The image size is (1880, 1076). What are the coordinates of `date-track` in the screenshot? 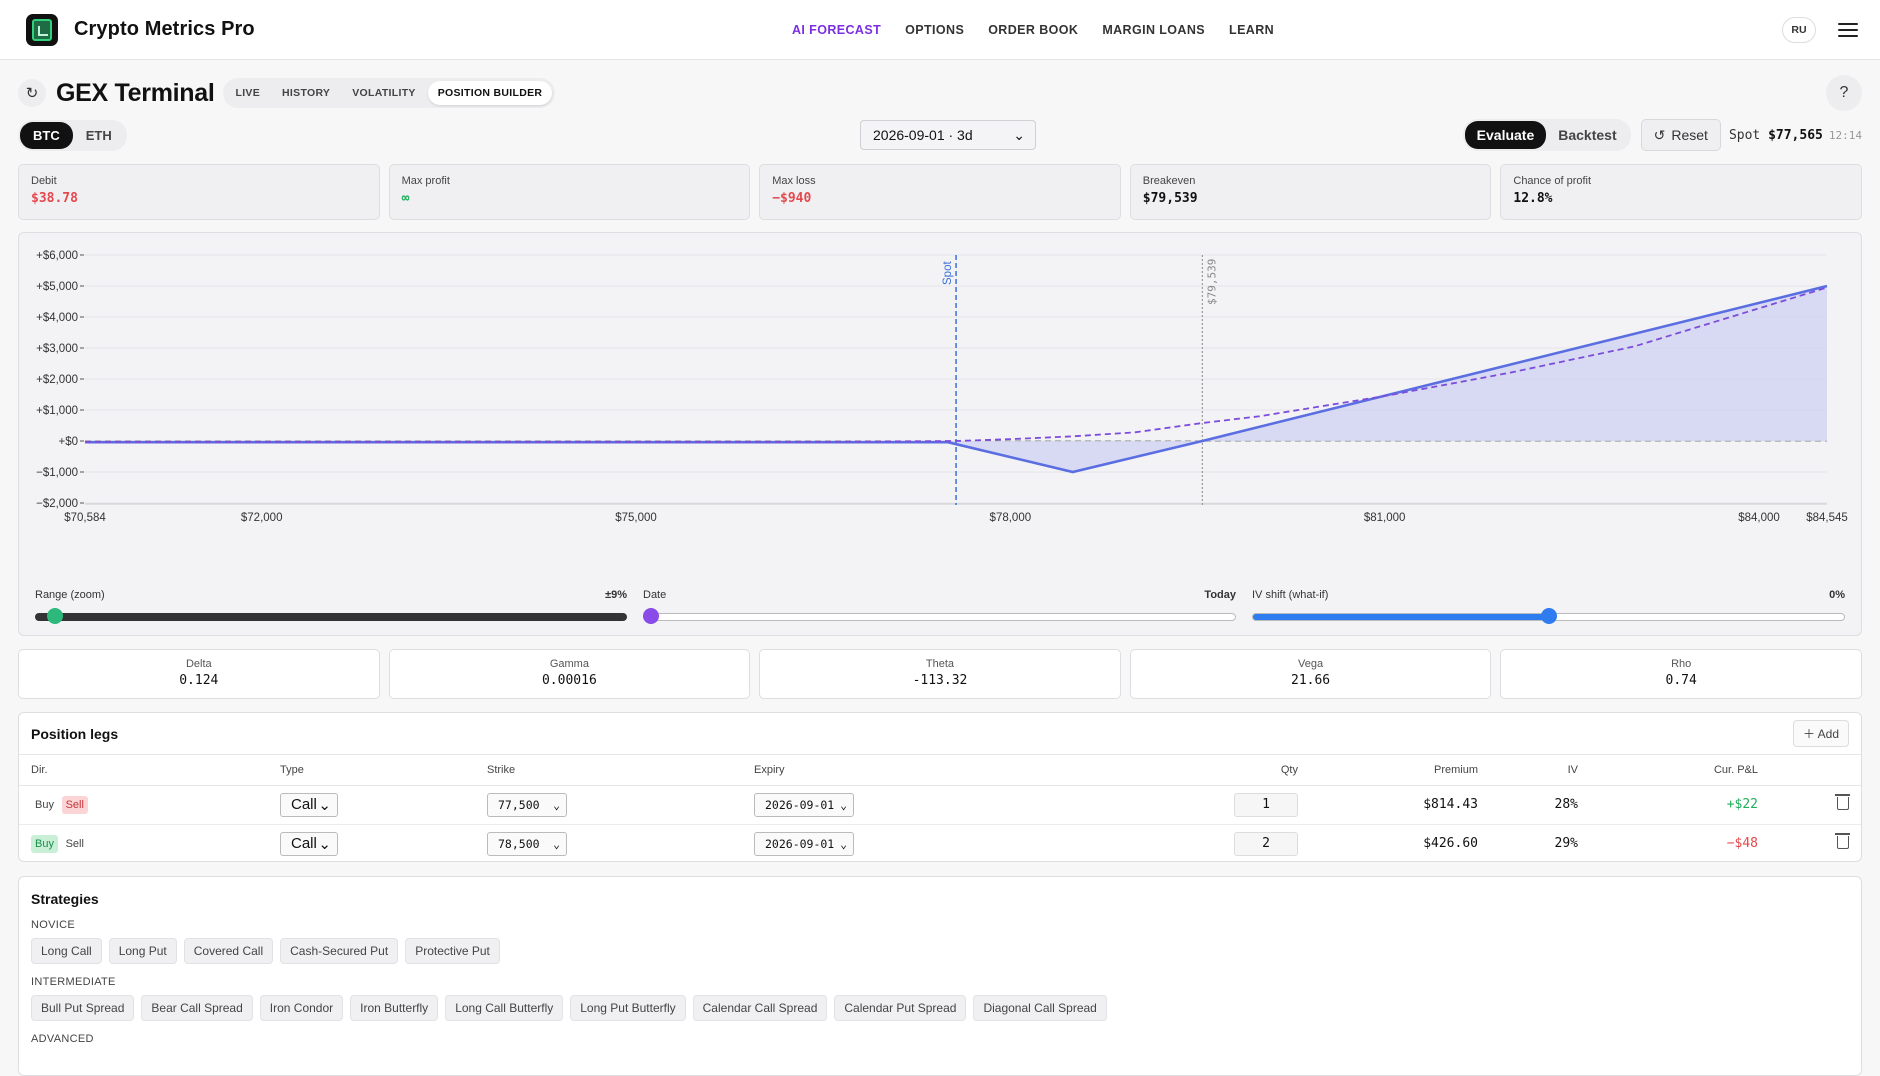 It's located at (939, 617).